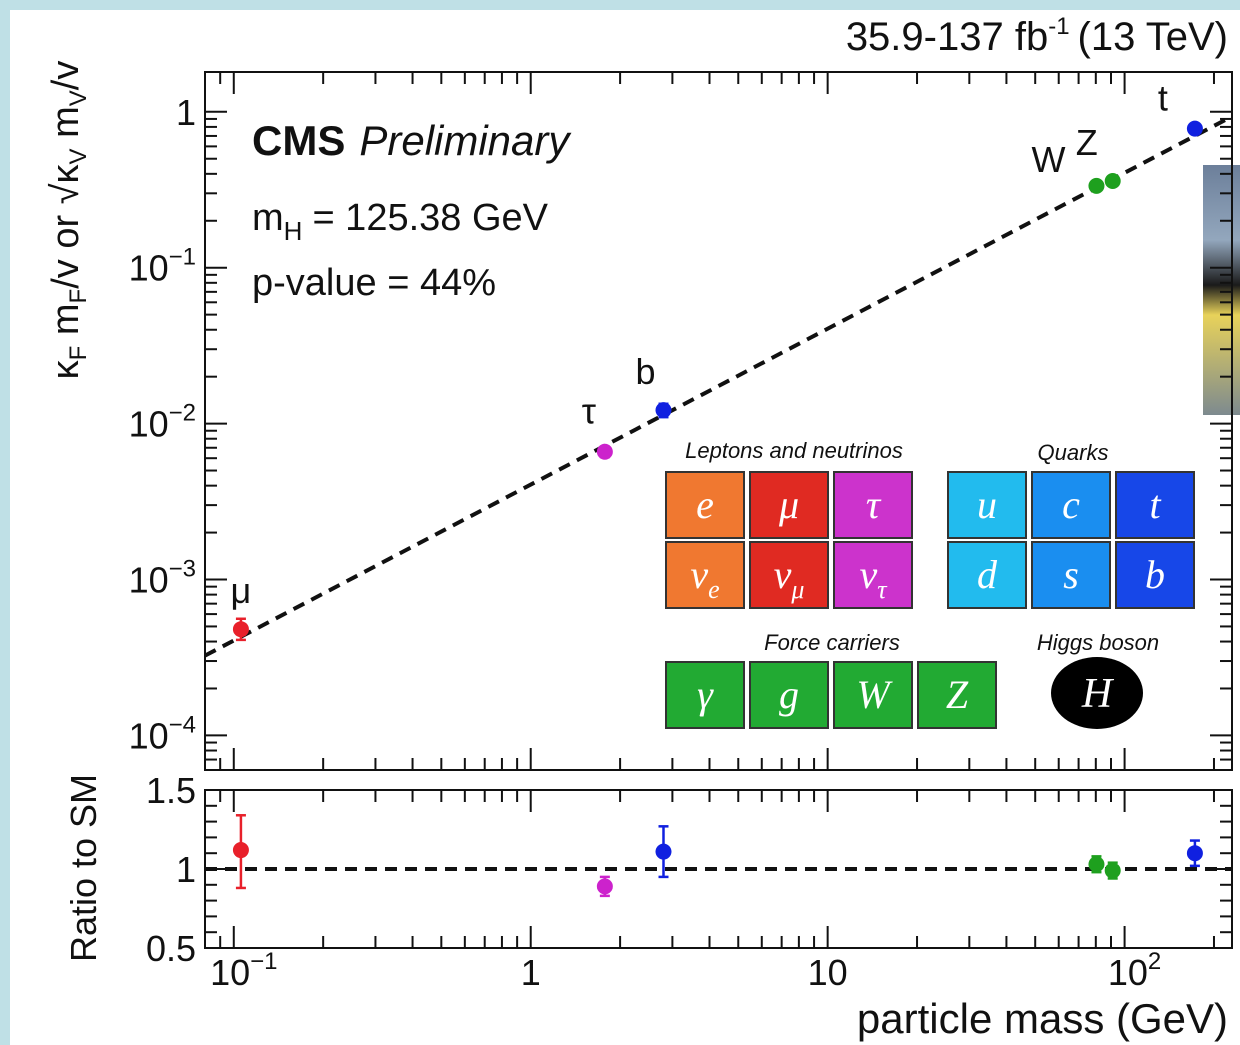 The height and width of the screenshot is (1045, 1240). Describe the element at coordinates (789, 578) in the screenshot. I see `particle-symbol: νμ` at that location.